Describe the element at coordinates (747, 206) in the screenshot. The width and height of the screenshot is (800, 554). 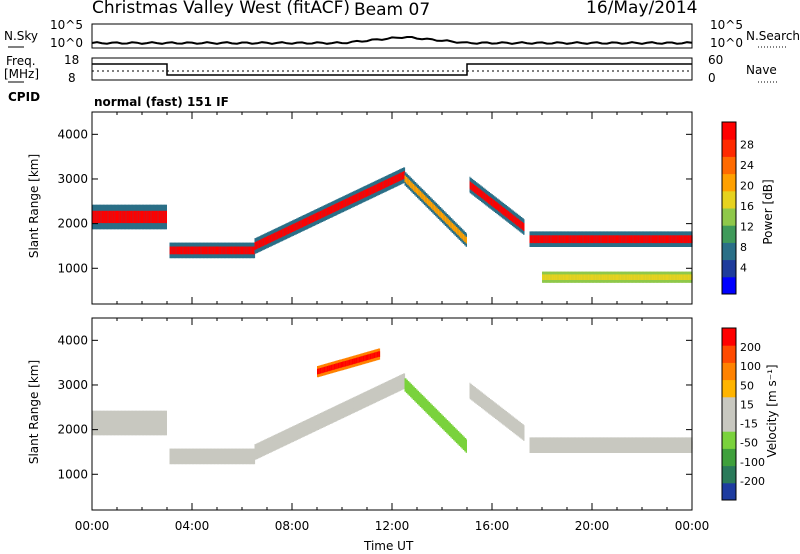
I see `colorbar-tick-label: 16` at that location.